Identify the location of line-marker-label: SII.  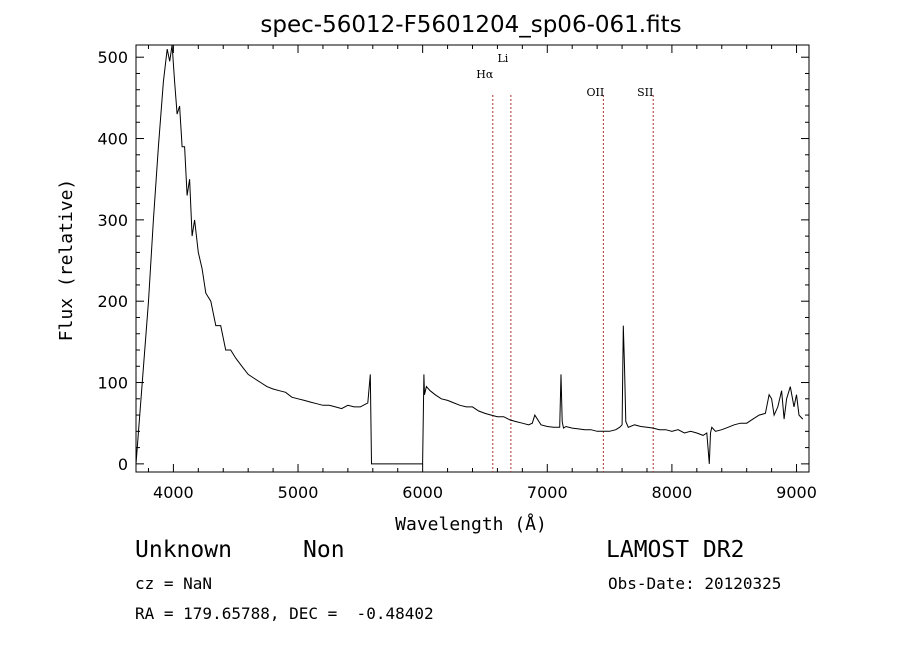
(645, 92).